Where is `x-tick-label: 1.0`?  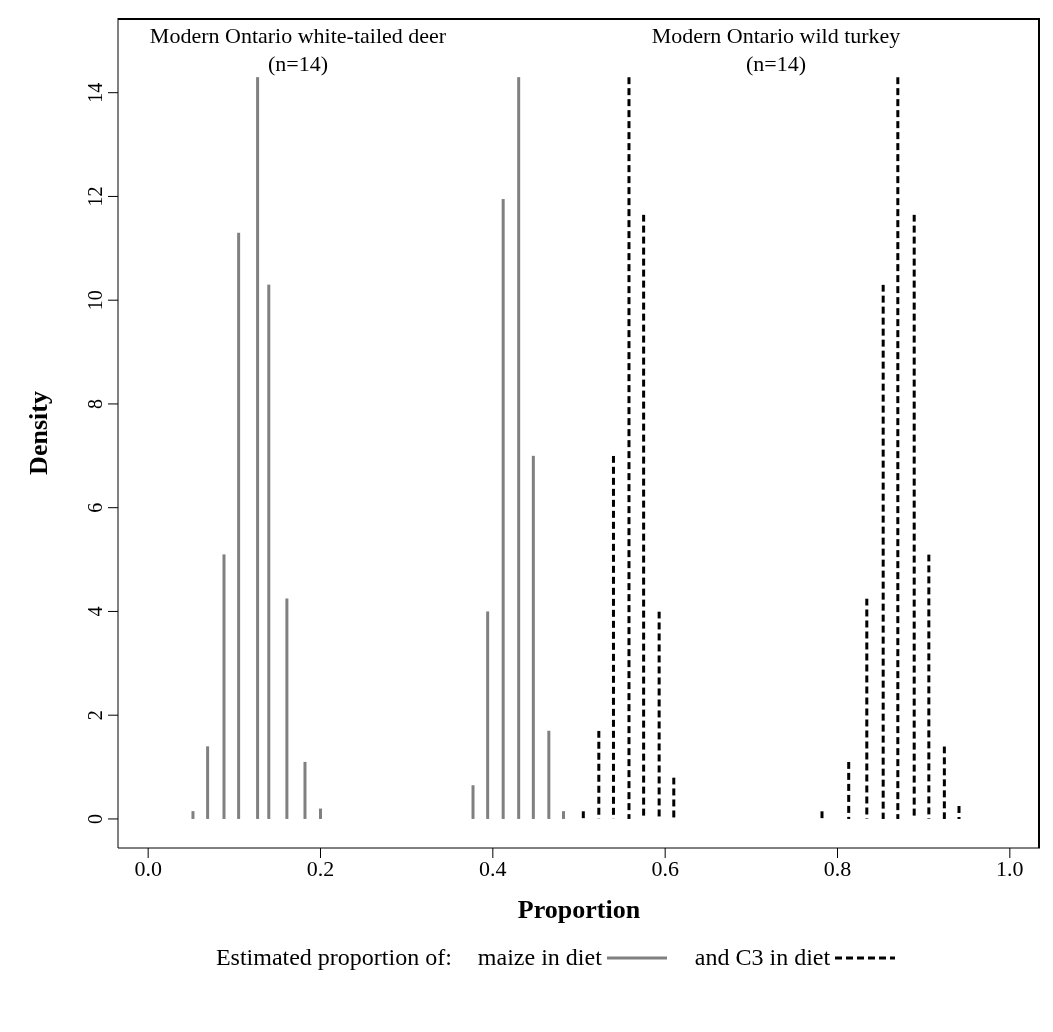 x-tick-label: 1.0 is located at coordinates (1010, 868).